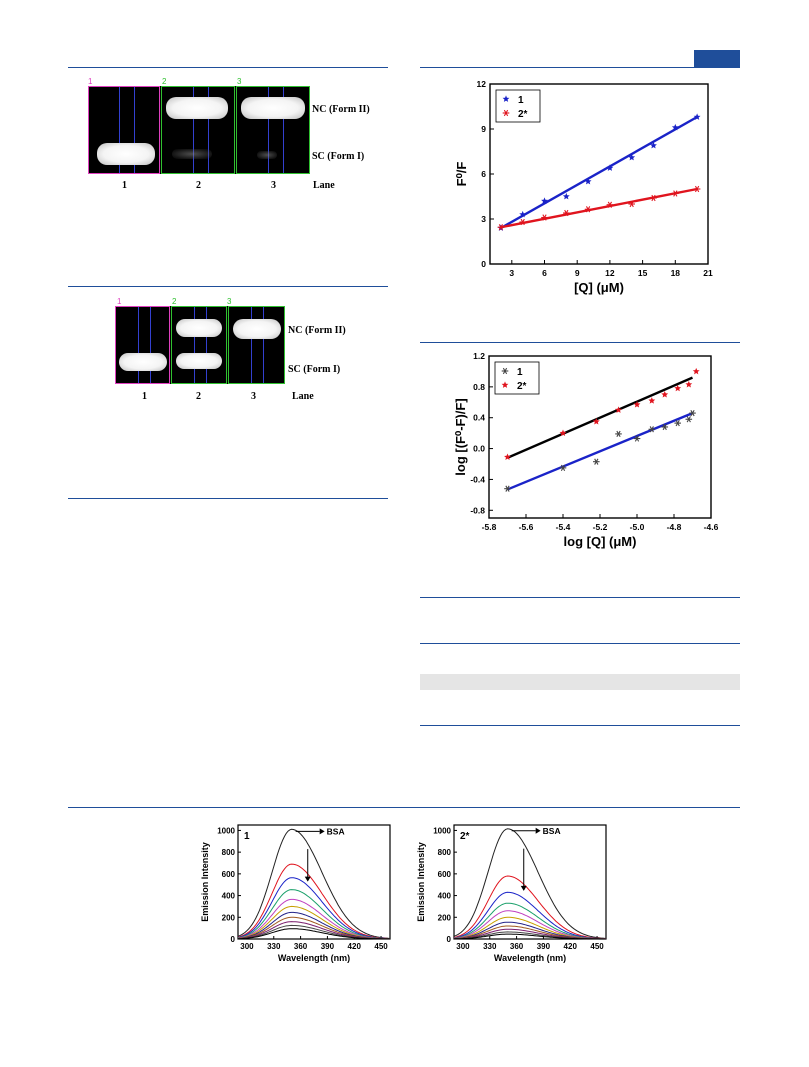 Image resolution: width=809 pixels, height=1067 pixels. I want to click on emission-2-xtick-label-5: 450, so click(597, 946).